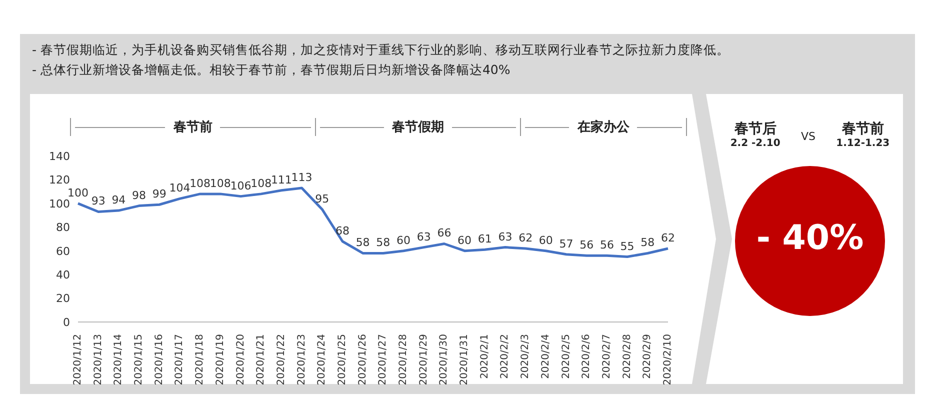  I want to click on y-tick-label: 80, so click(63, 227).